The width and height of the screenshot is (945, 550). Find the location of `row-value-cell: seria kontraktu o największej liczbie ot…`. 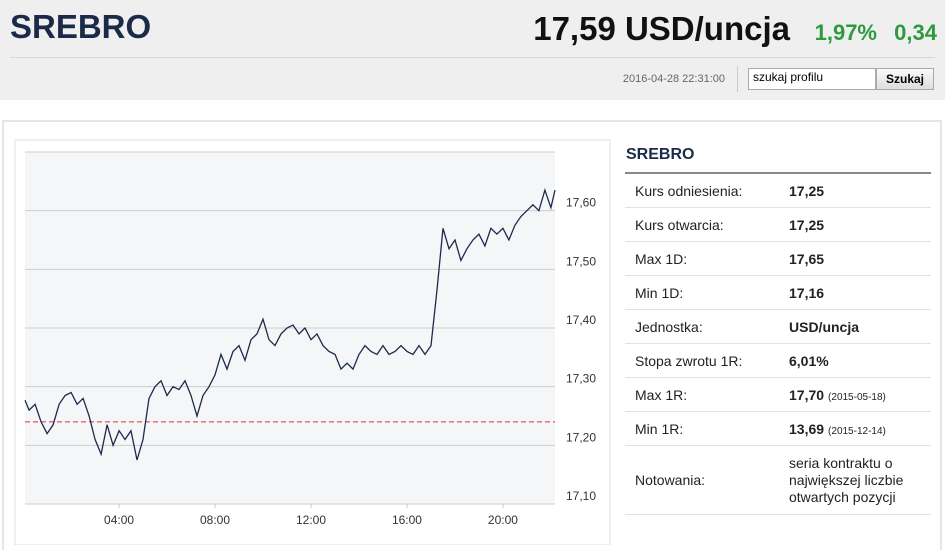

row-value-cell: seria kontraktu o największej liczbie ot… is located at coordinates (854, 480).